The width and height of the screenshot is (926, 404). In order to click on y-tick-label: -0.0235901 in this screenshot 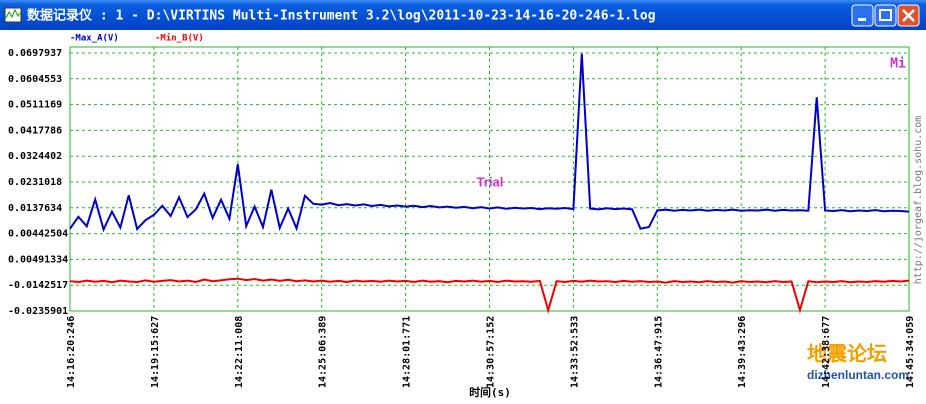, I will do `click(38, 311)`.